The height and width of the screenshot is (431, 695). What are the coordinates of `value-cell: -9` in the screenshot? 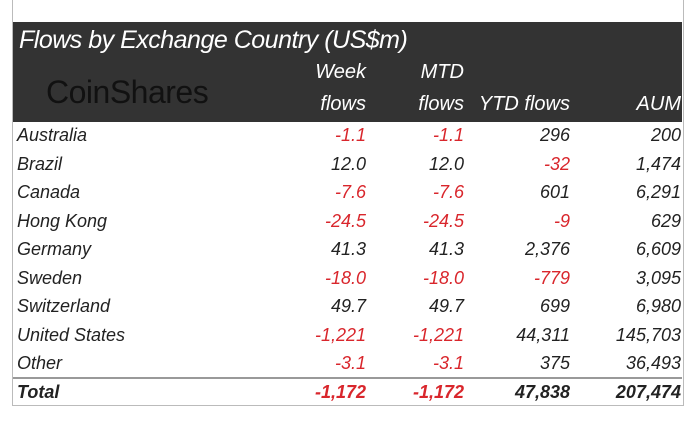 It's located at (561, 220).